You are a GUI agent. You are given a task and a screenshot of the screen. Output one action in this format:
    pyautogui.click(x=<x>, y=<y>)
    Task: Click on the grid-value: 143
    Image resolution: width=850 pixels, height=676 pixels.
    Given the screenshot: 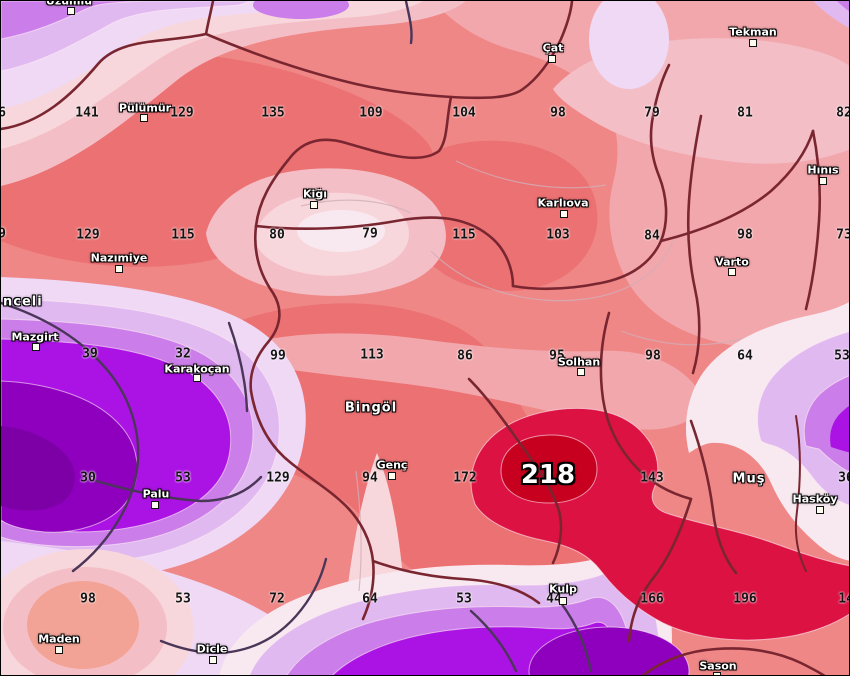 What is the action you would take?
    pyautogui.click(x=652, y=478)
    